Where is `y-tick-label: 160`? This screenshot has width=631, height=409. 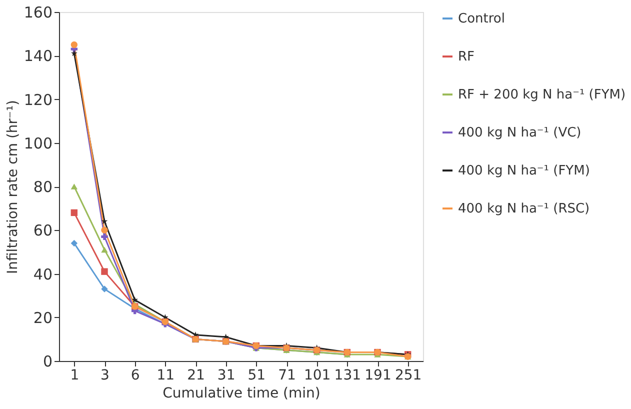 y-tick-label: 160 is located at coordinates (38, 13).